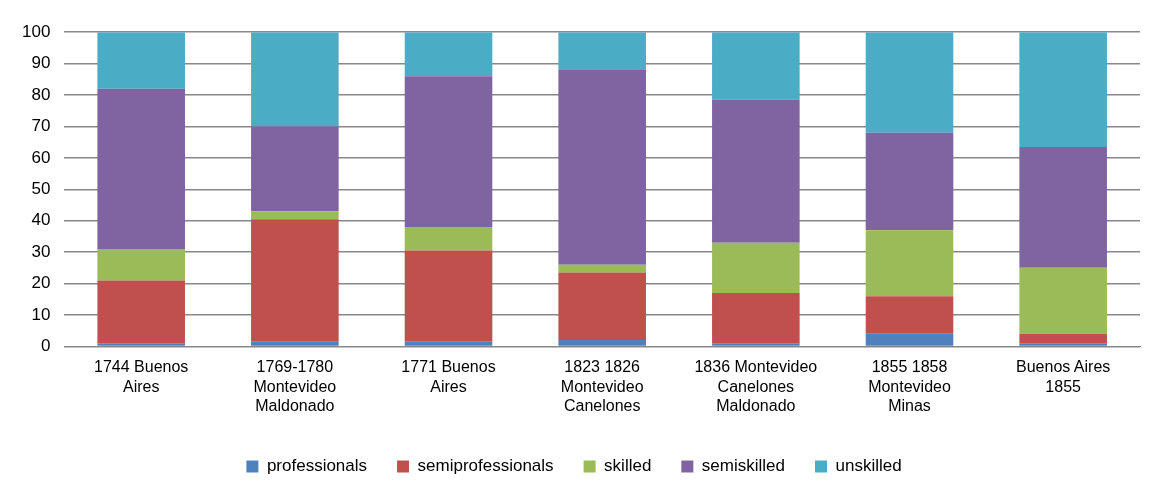 The height and width of the screenshot is (493, 1158). What do you see at coordinates (868, 466) in the screenshot?
I see `legend-label: unskilled` at bounding box center [868, 466].